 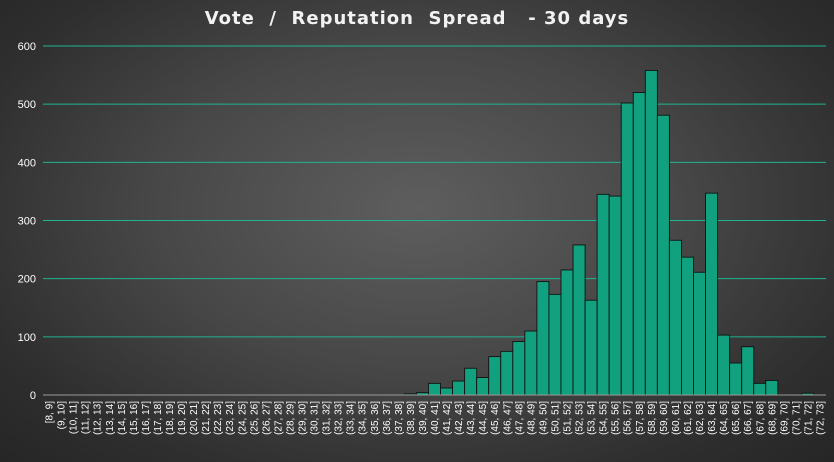 I want to click on x-tick-label: (37, 38], so click(x=399, y=418).